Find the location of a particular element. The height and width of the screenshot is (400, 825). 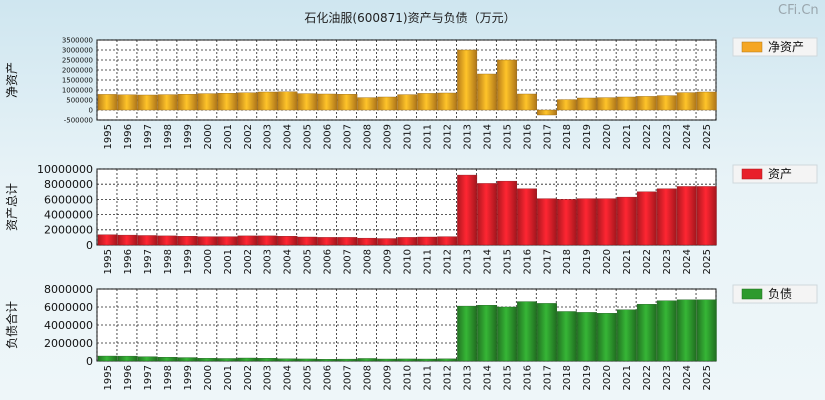

bar-2010 is located at coordinates (407, 241).